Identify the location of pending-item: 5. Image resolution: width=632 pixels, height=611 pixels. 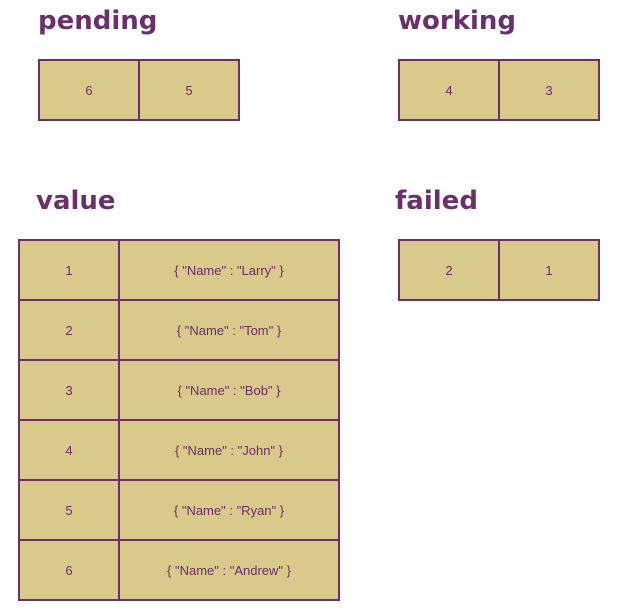
(189, 90).